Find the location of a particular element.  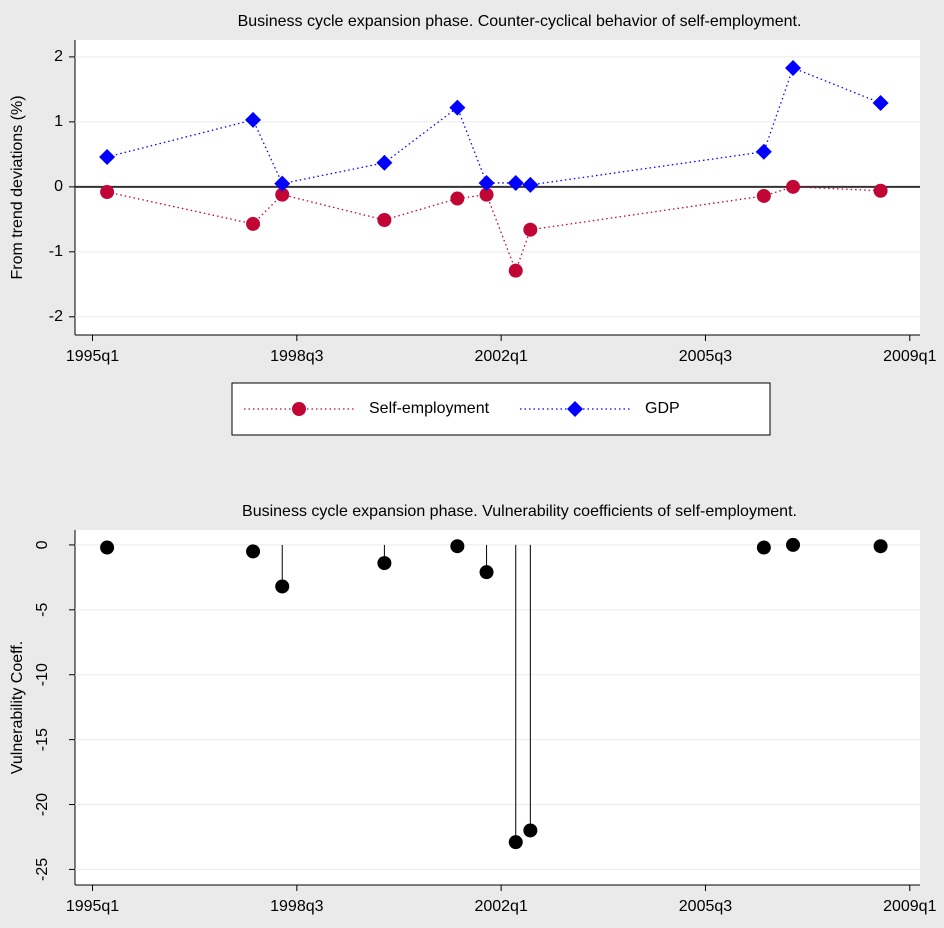

y-tick-label: 1 is located at coordinates (58, 121).